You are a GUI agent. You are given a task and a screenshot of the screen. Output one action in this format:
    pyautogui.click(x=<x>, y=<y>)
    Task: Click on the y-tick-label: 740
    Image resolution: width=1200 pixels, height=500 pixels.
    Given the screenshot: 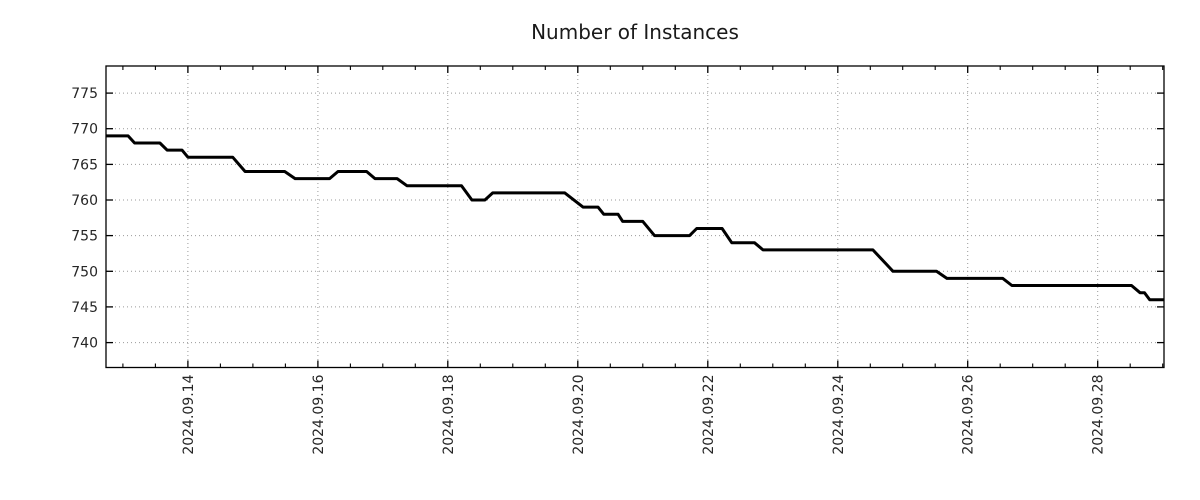 What is the action you would take?
    pyautogui.click(x=84, y=344)
    